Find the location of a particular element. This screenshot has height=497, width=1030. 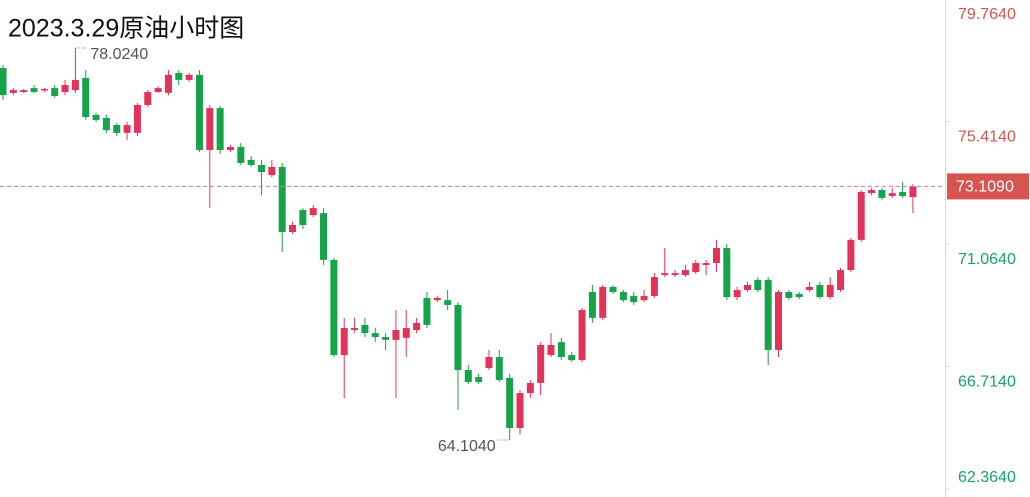

chart-title: 2023.3.29原油小时图 is located at coordinates (126, 29).